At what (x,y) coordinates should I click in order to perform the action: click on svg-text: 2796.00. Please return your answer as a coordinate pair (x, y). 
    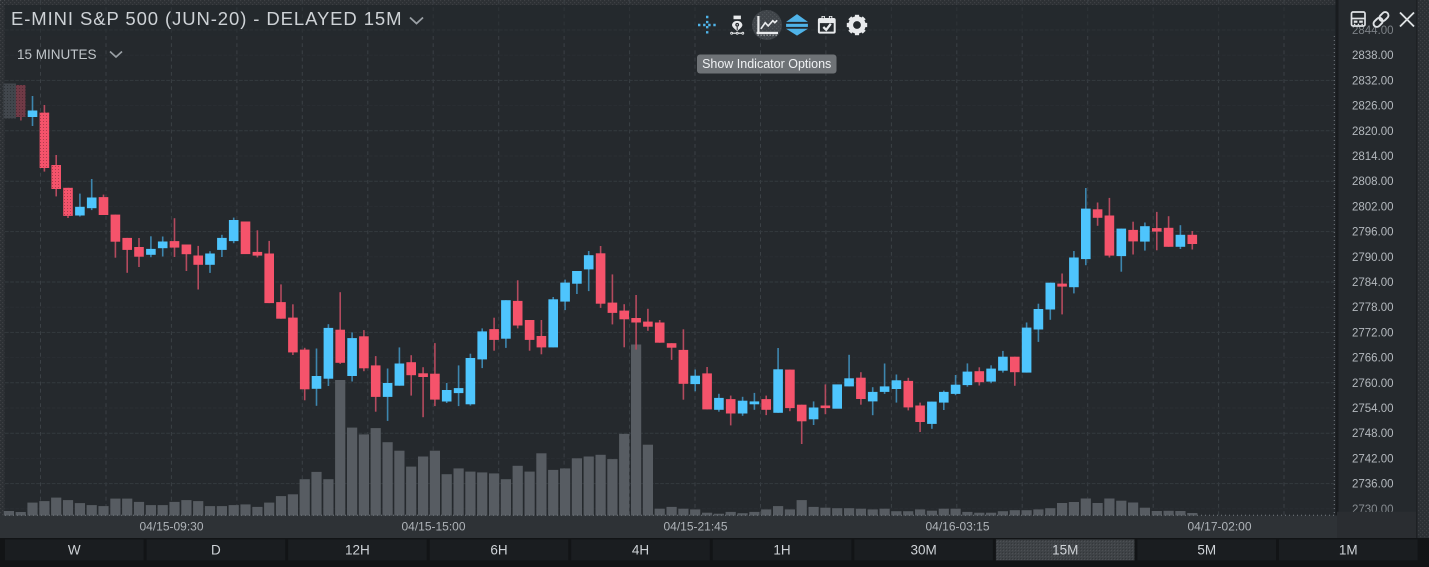
    Looking at the image, I should click on (1373, 233).